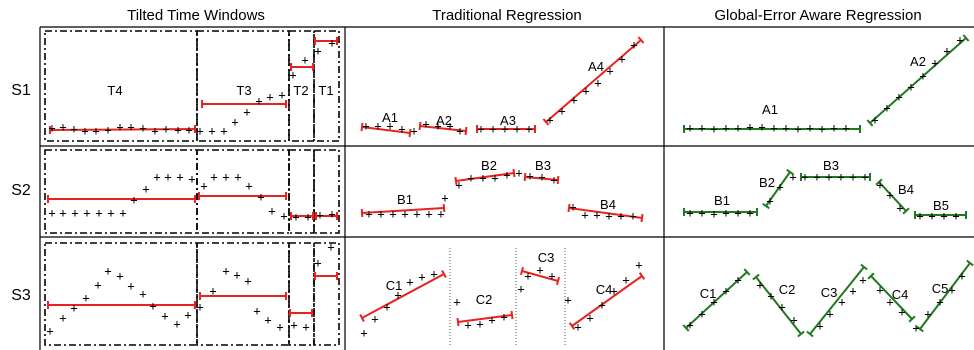 This screenshot has height=350, width=974. What do you see at coordinates (737, 128) in the screenshot?
I see `global-s1-point-4: +` at bounding box center [737, 128].